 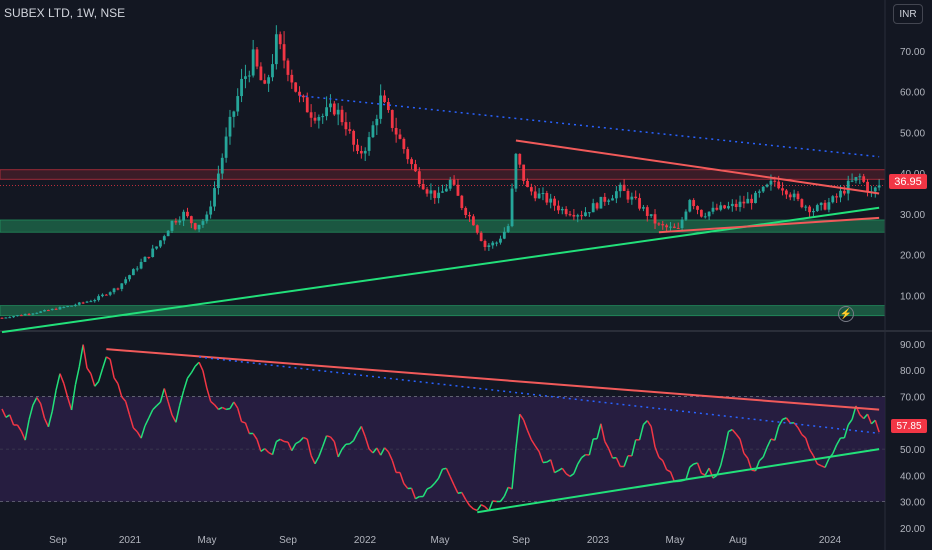 I want to click on time-tick: 2022, so click(x=365, y=540).